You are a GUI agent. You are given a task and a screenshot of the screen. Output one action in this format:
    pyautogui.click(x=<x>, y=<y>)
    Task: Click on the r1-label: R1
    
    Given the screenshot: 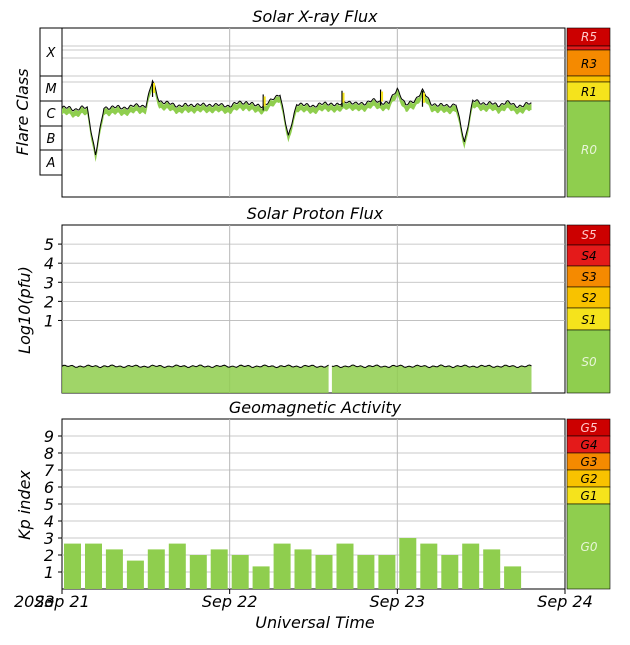 What is the action you would take?
    pyautogui.click(x=589, y=92)
    